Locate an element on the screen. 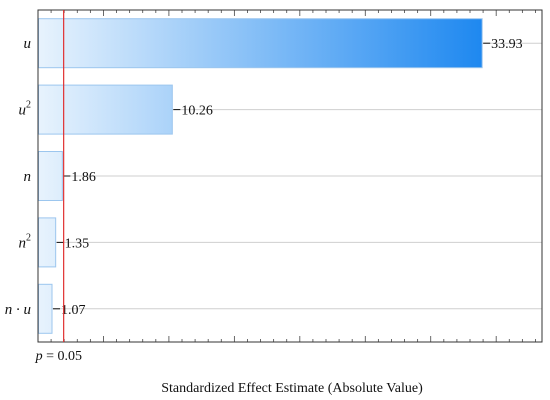  significance-label-p: p is located at coordinates (39, 356).